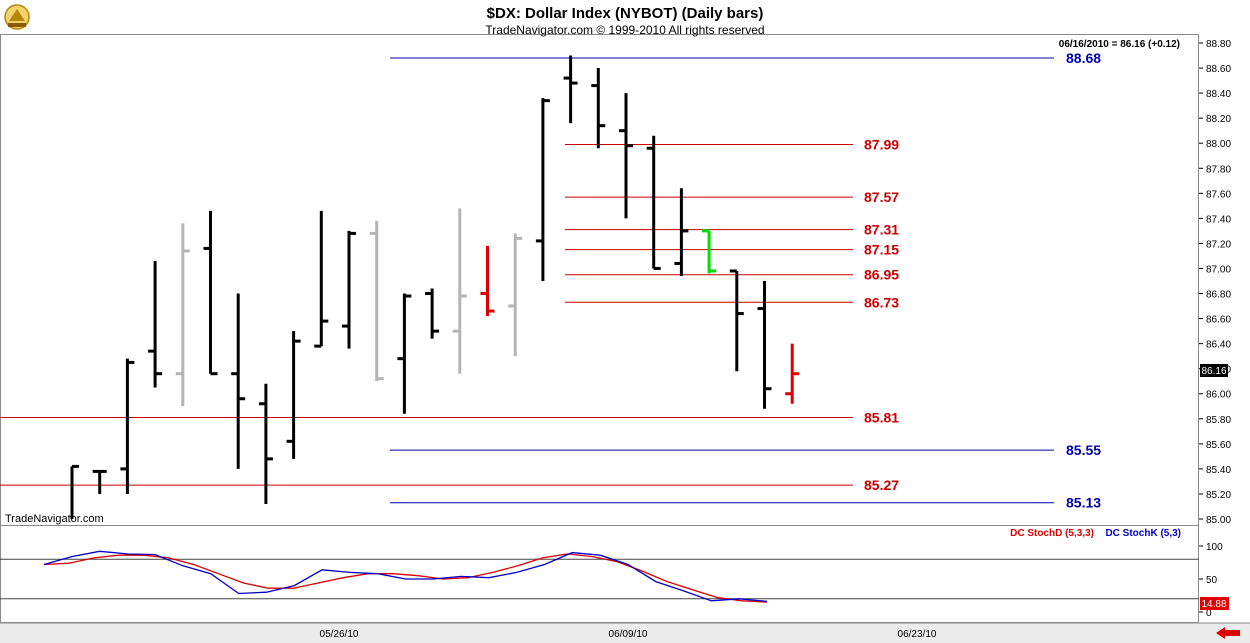 Image resolution: width=1250 pixels, height=643 pixels. Describe the element at coordinates (1218, 119) in the screenshot. I see `price-tick-label: 88.20` at that location.